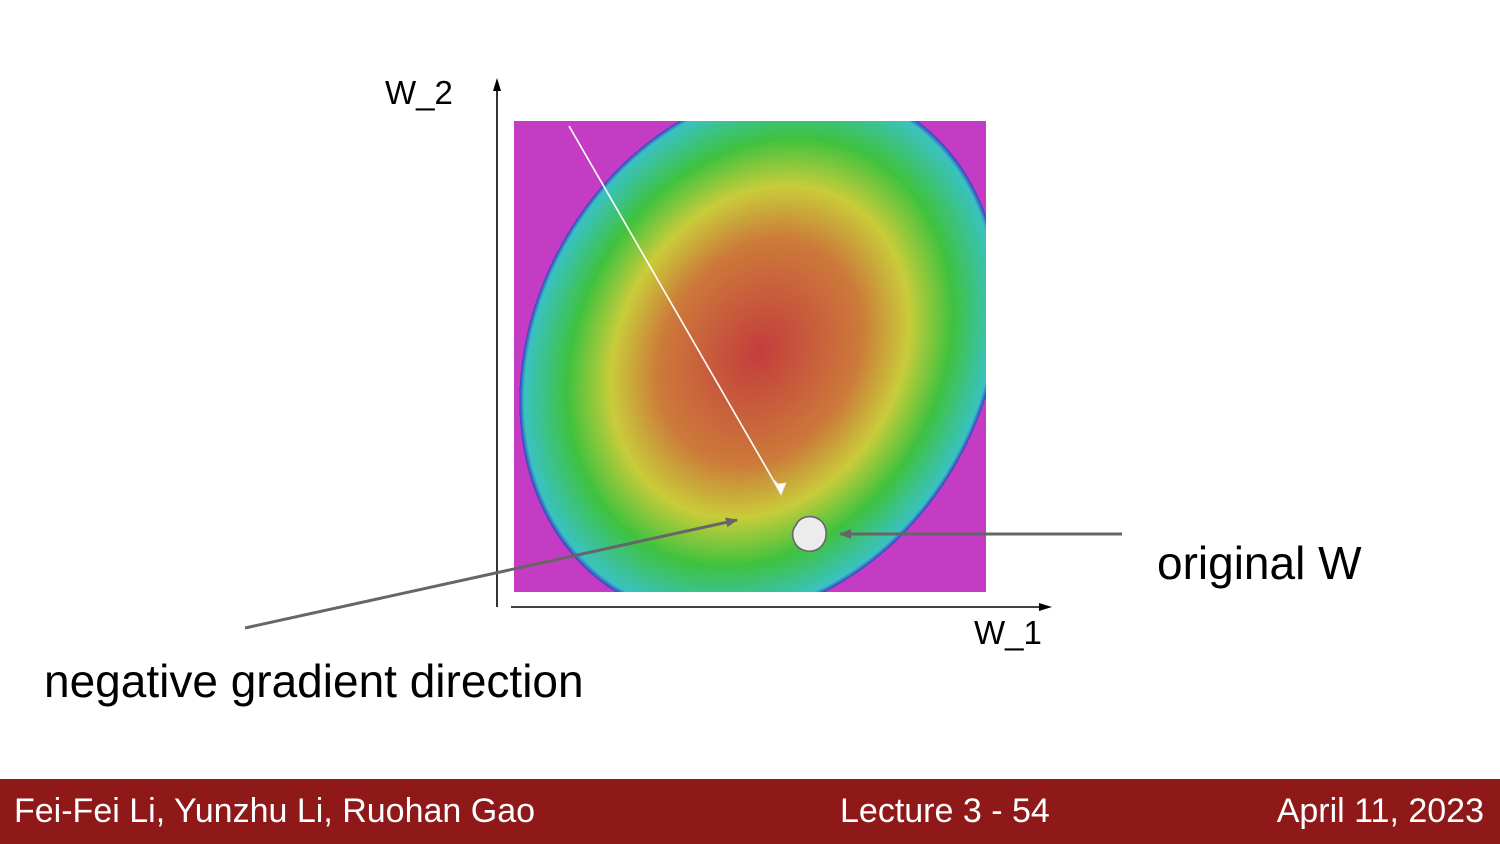 Image resolution: width=1500 pixels, height=844 pixels. What do you see at coordinates (781, 607) in the screenshot?
I see `x-axis` at bounding box center [781, 607].